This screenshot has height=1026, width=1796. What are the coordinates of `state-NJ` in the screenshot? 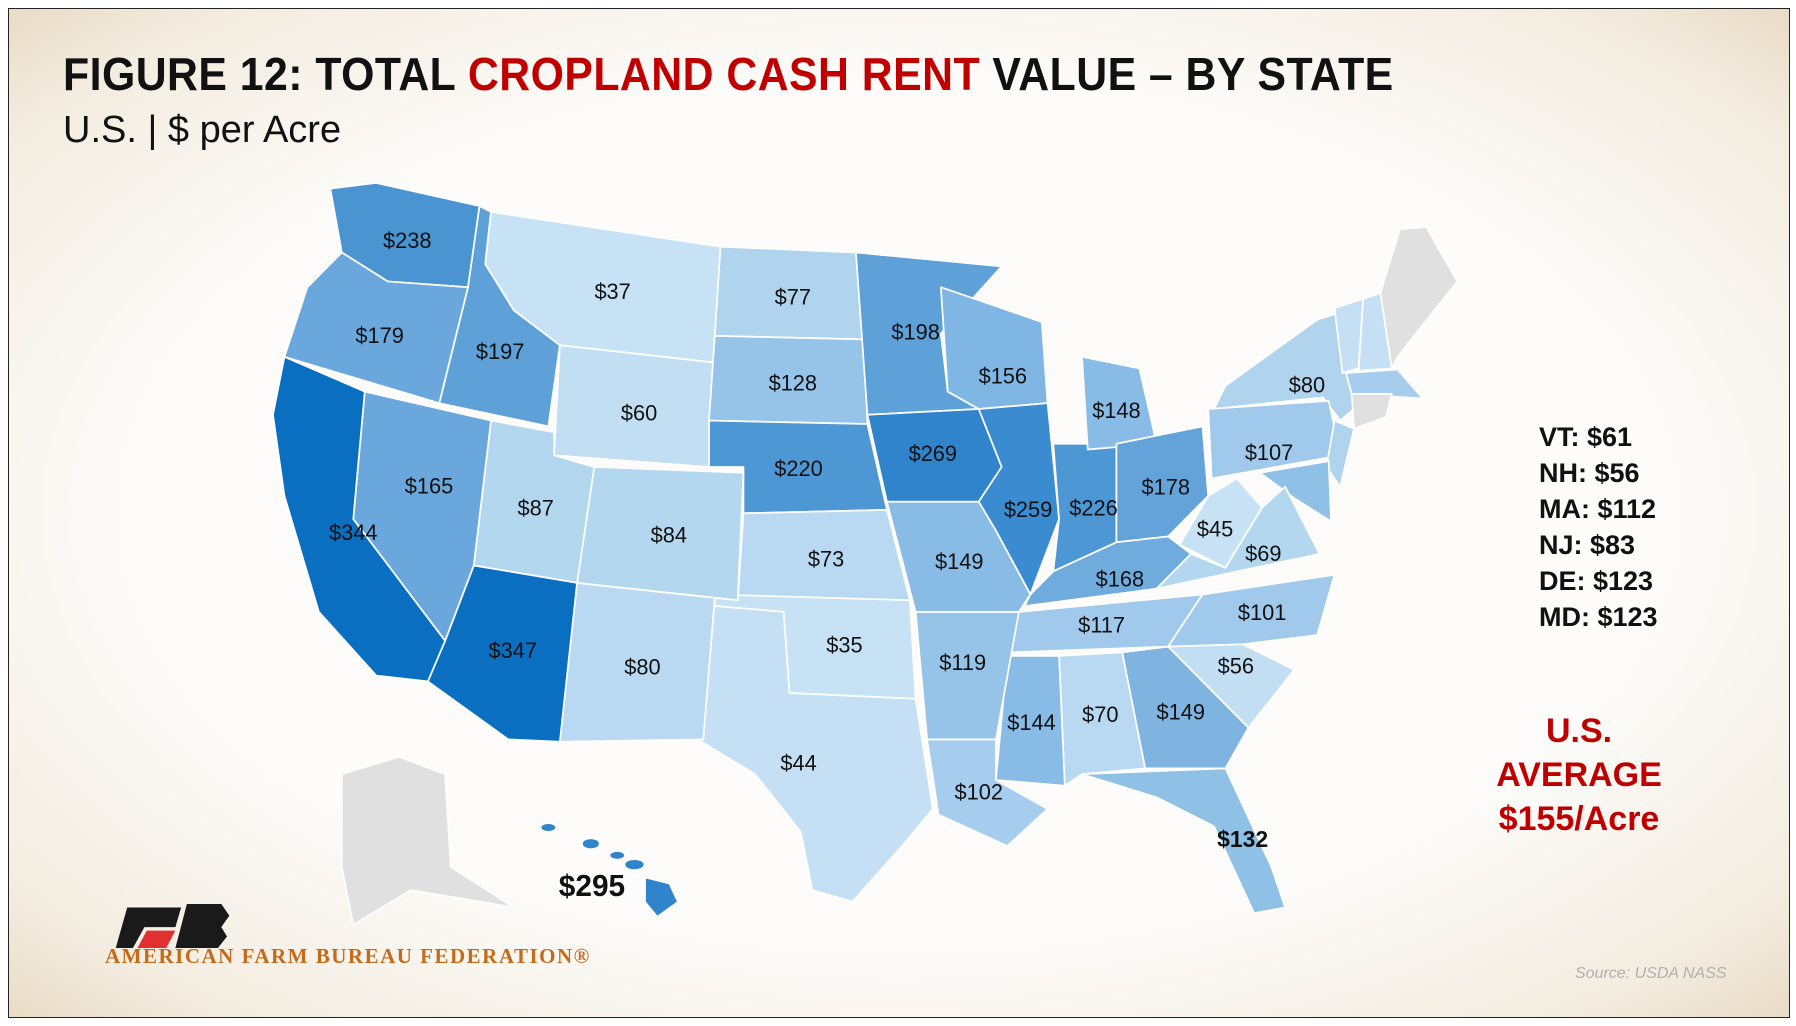 It's located at (1340, 453).